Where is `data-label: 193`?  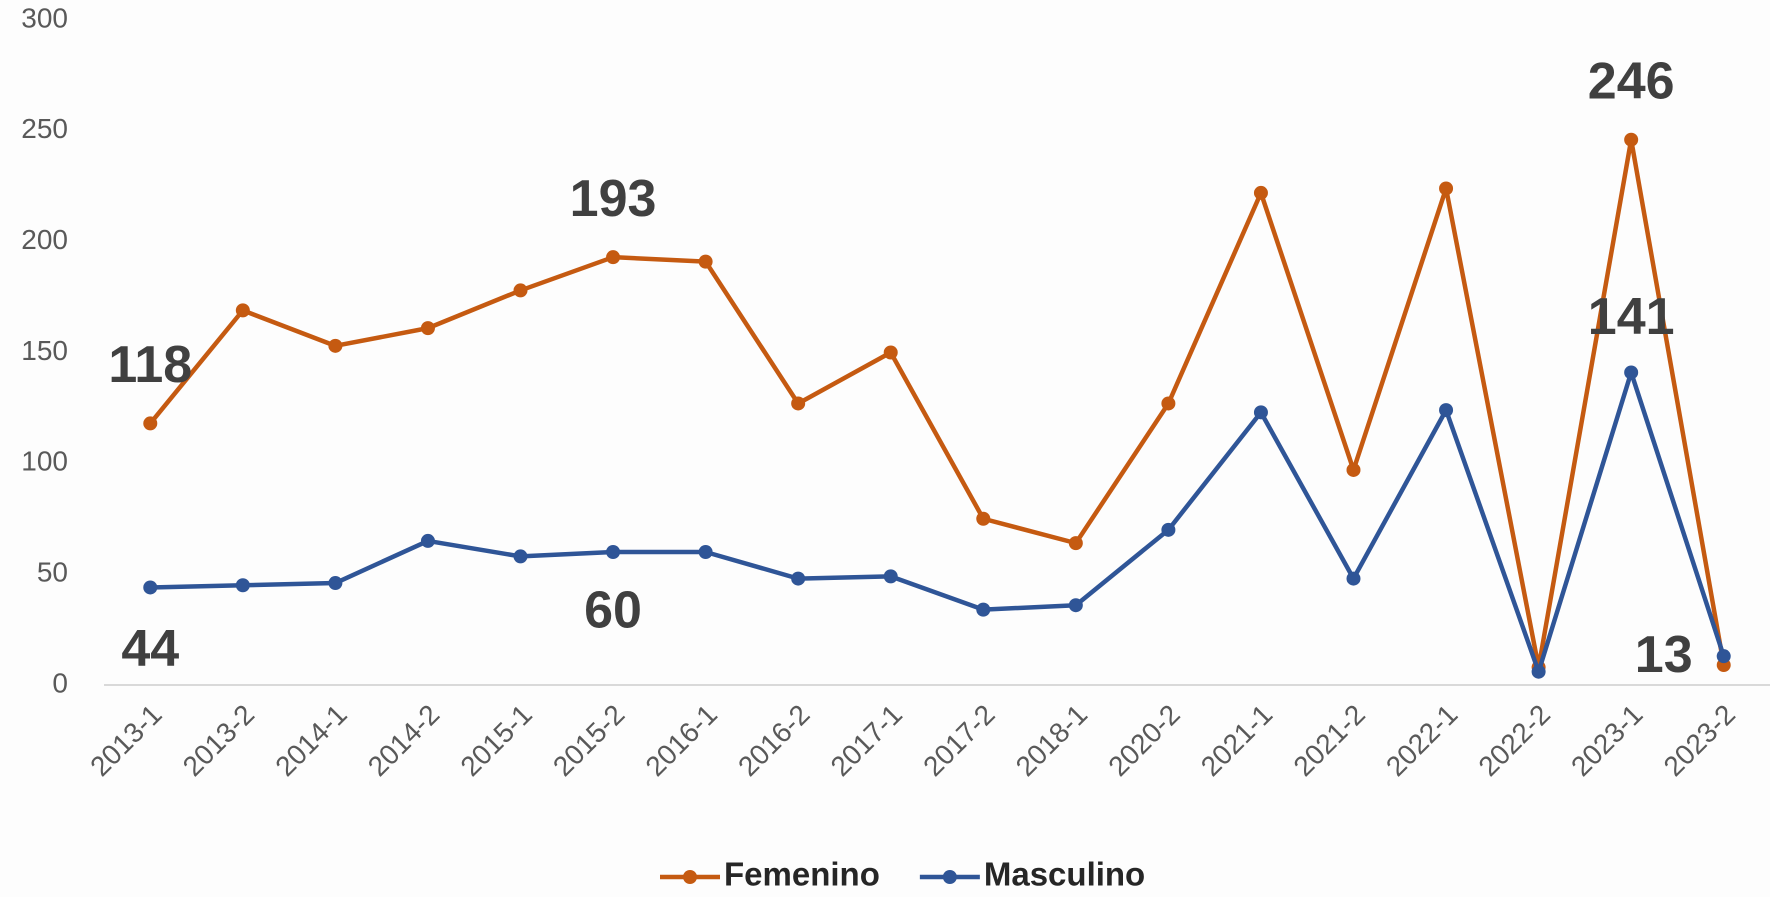 data-label: 193 is located at coordinates (613, 199).